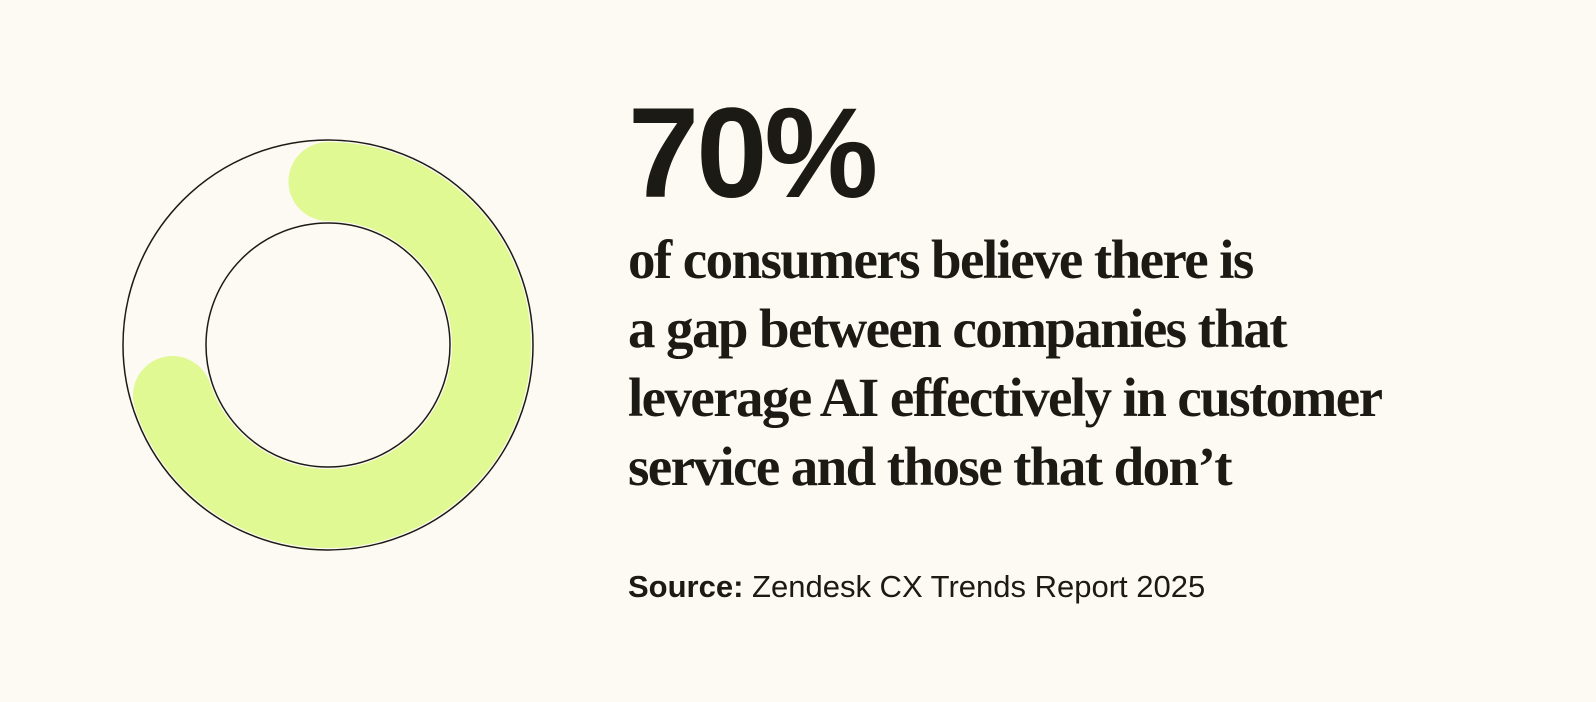 Image resolution: width=1596 pixels, height=702 pixels. I want to click on donut-inner-ring, so click(328, 345).